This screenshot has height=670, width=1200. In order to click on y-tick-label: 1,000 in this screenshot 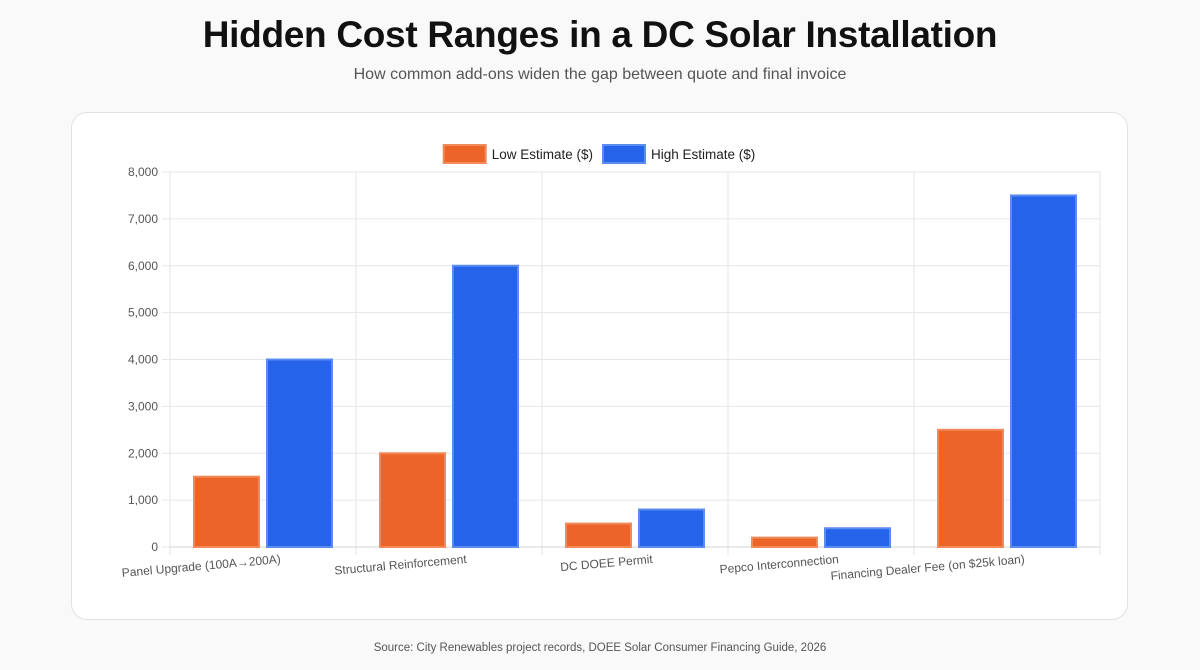, I will do `click(143, 500)`.